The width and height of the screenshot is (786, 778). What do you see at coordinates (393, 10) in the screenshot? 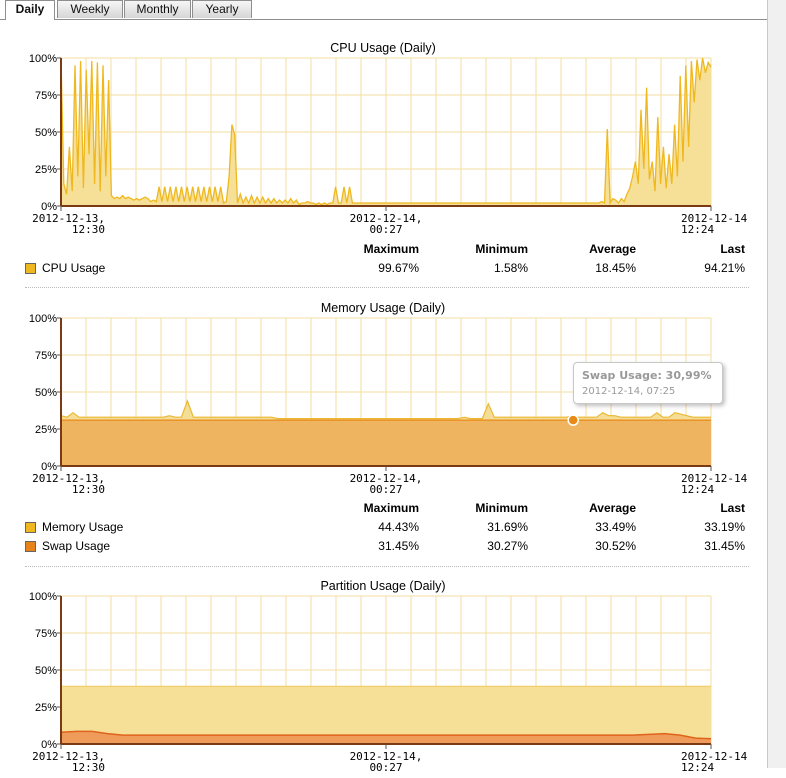
I see `period-tabs: Daily Weekly Monthly Yearly` at bounding box center [393, 10].